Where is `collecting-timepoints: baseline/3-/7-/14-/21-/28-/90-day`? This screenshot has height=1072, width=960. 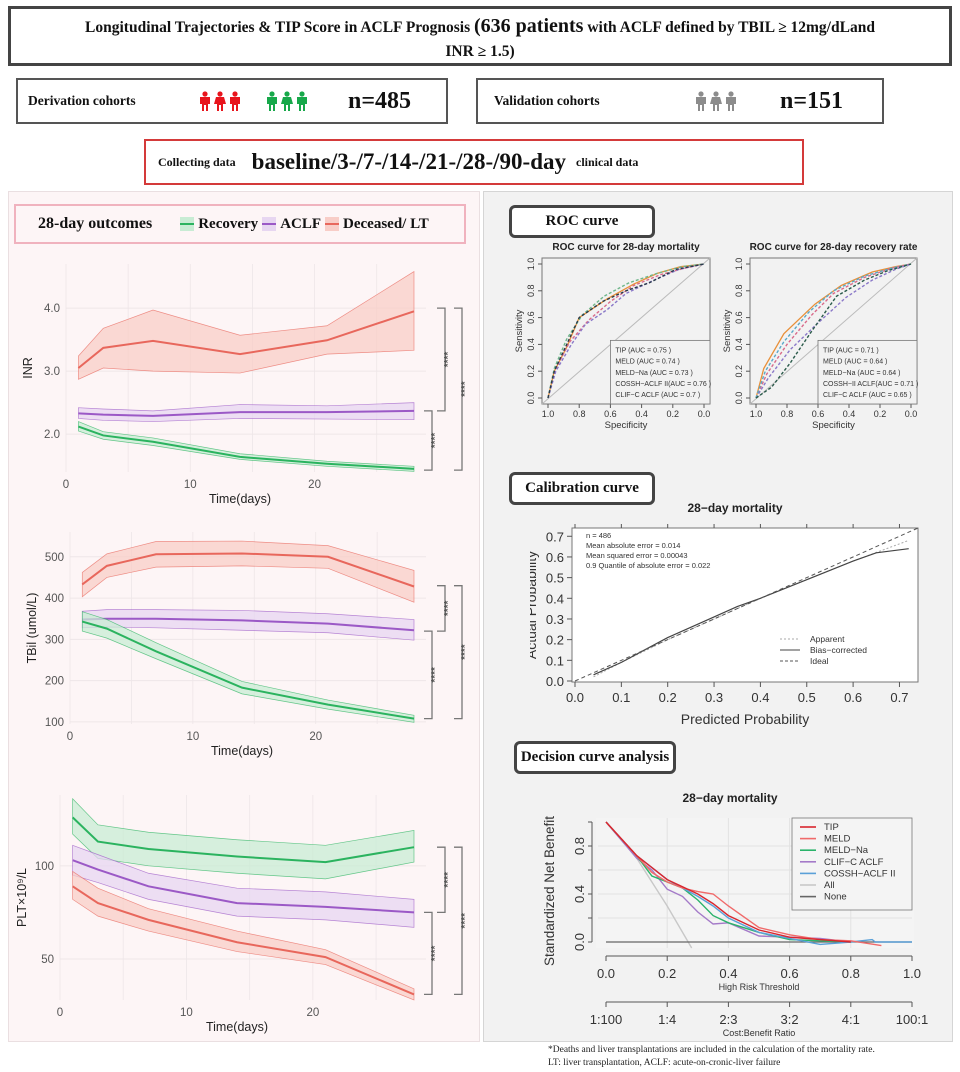 collecting-timepoints: baseline/3-/7-/14-/21-/28-/90-day is located at coordinates (408, 161).